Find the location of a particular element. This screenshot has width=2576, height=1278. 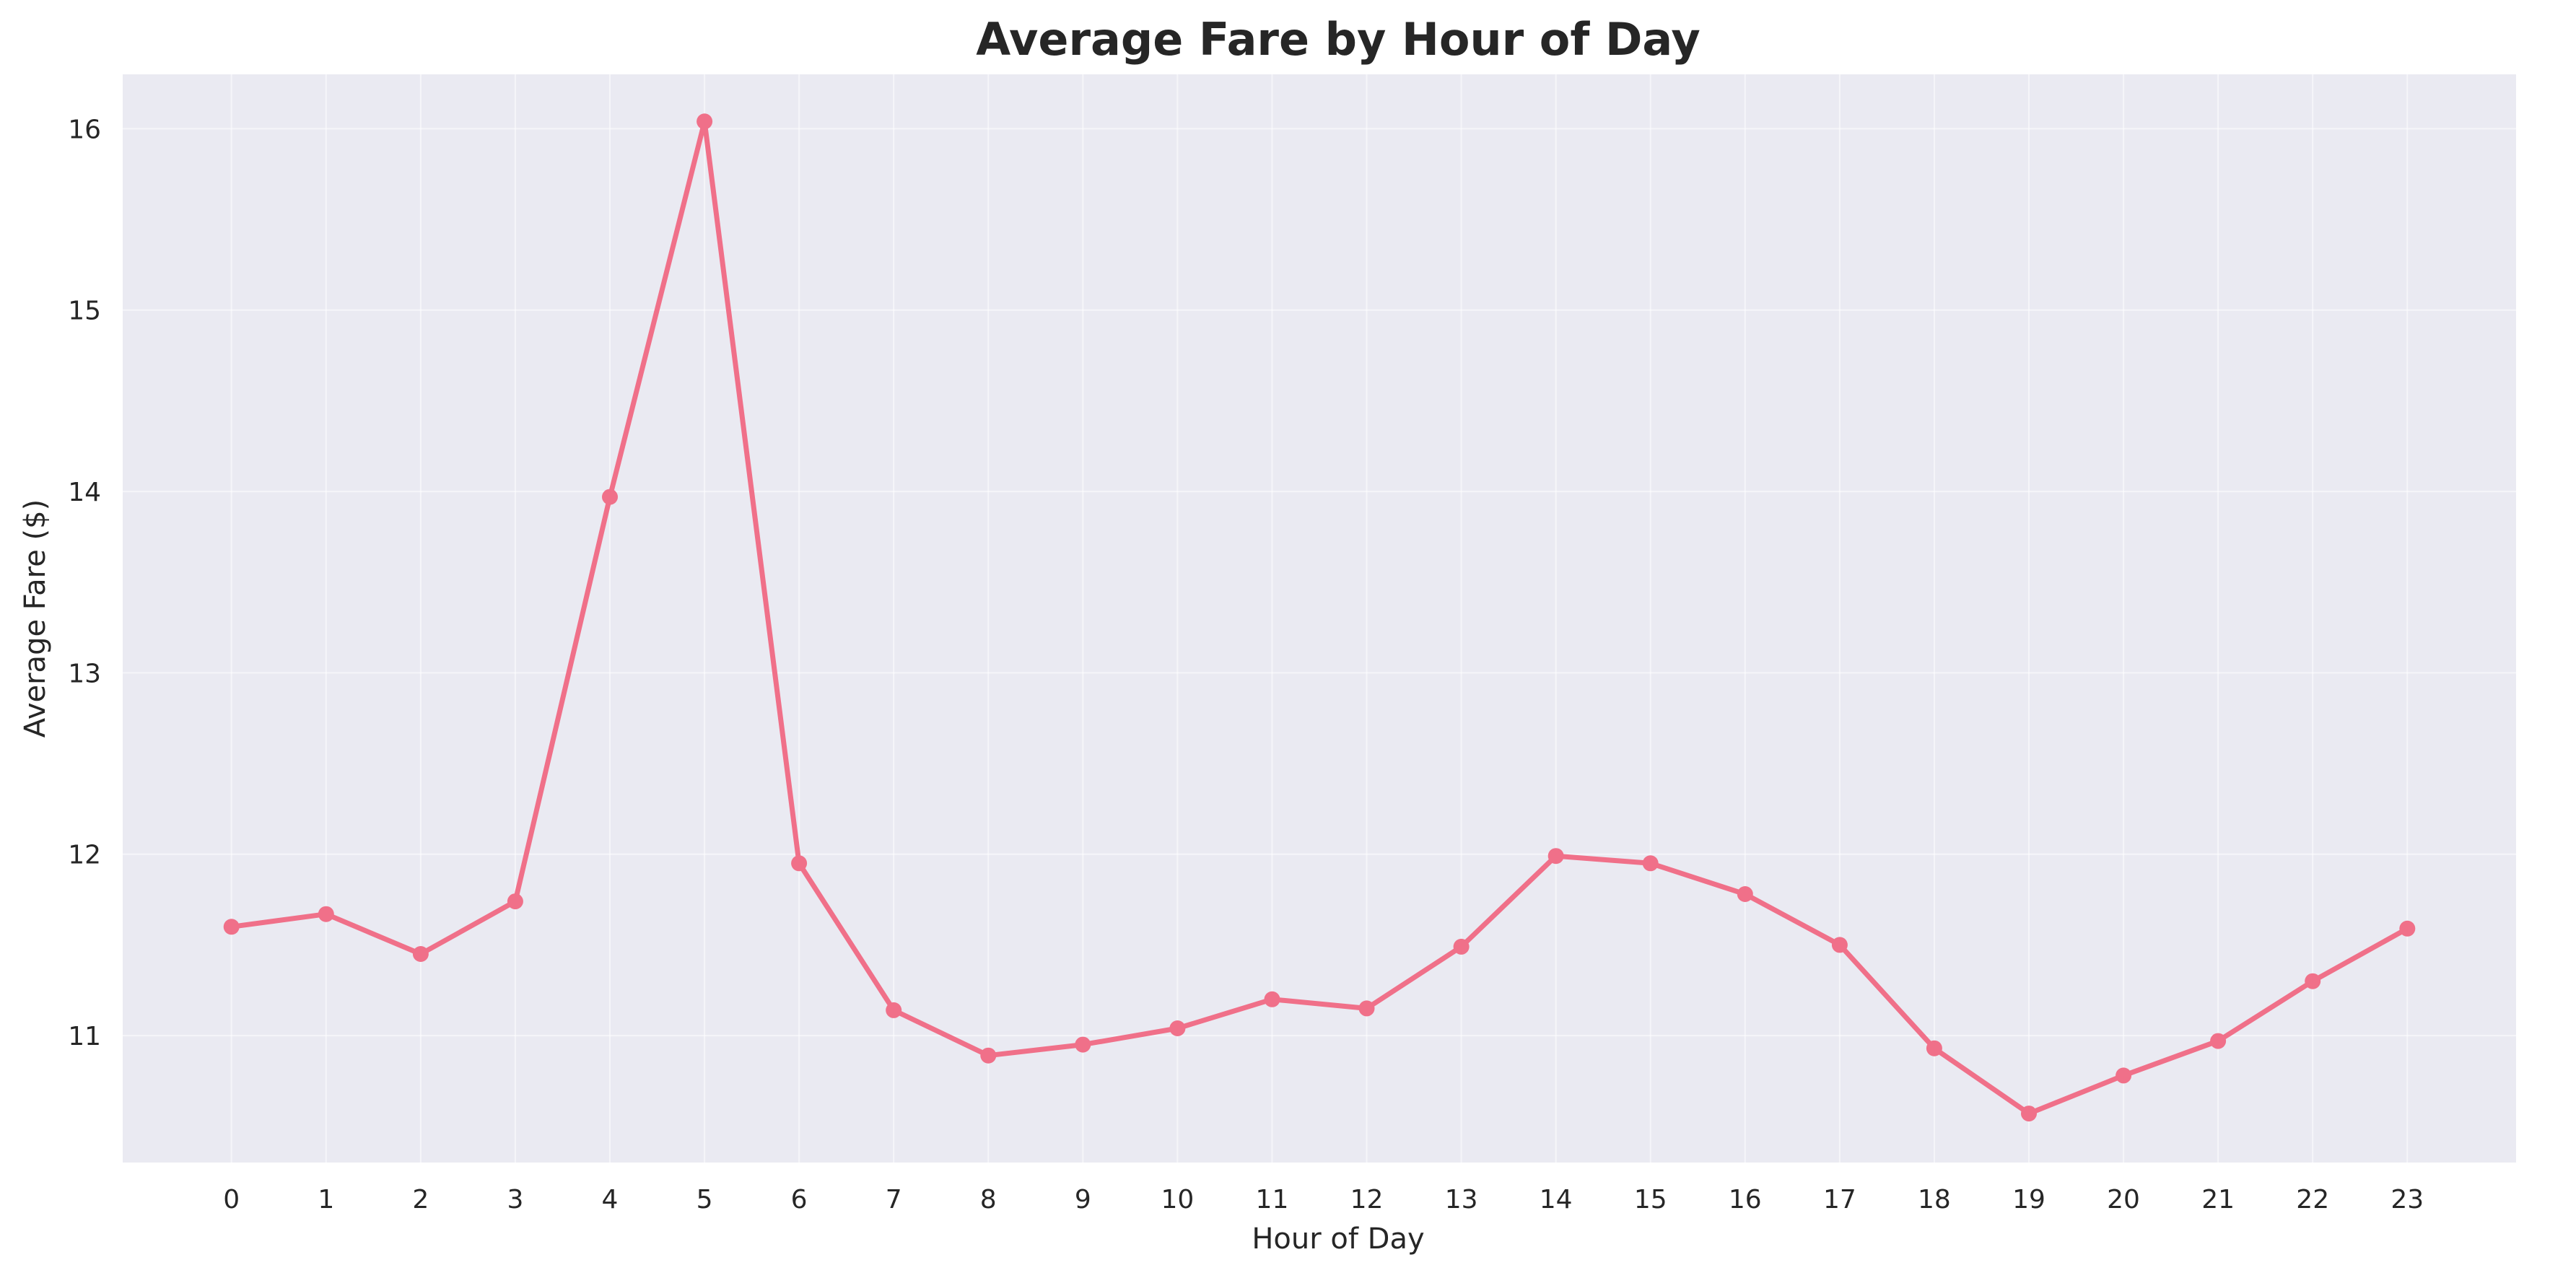

y-tick-label: 14 is located at coordinates (84, 492).